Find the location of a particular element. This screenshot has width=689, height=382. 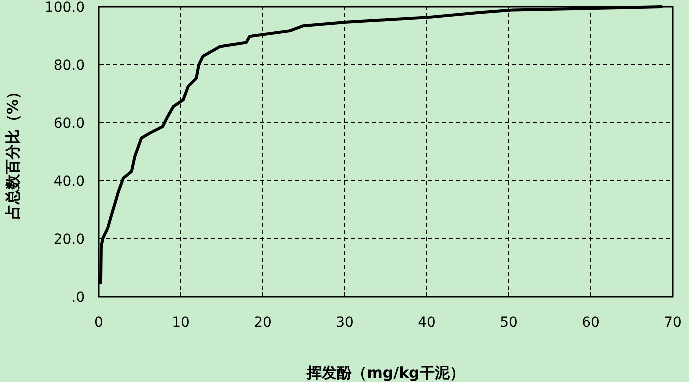

x-tick-label: 50 is located at coordinates (509, 323).